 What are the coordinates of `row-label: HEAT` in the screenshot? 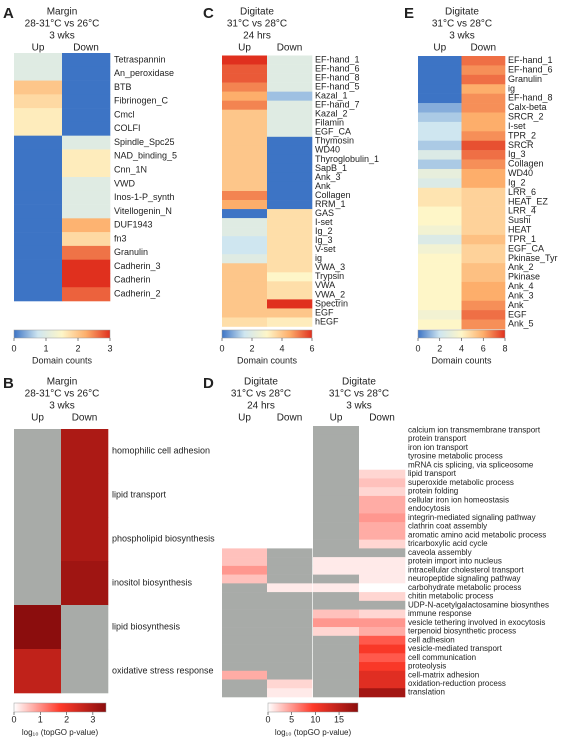 It's located at (520, 230).